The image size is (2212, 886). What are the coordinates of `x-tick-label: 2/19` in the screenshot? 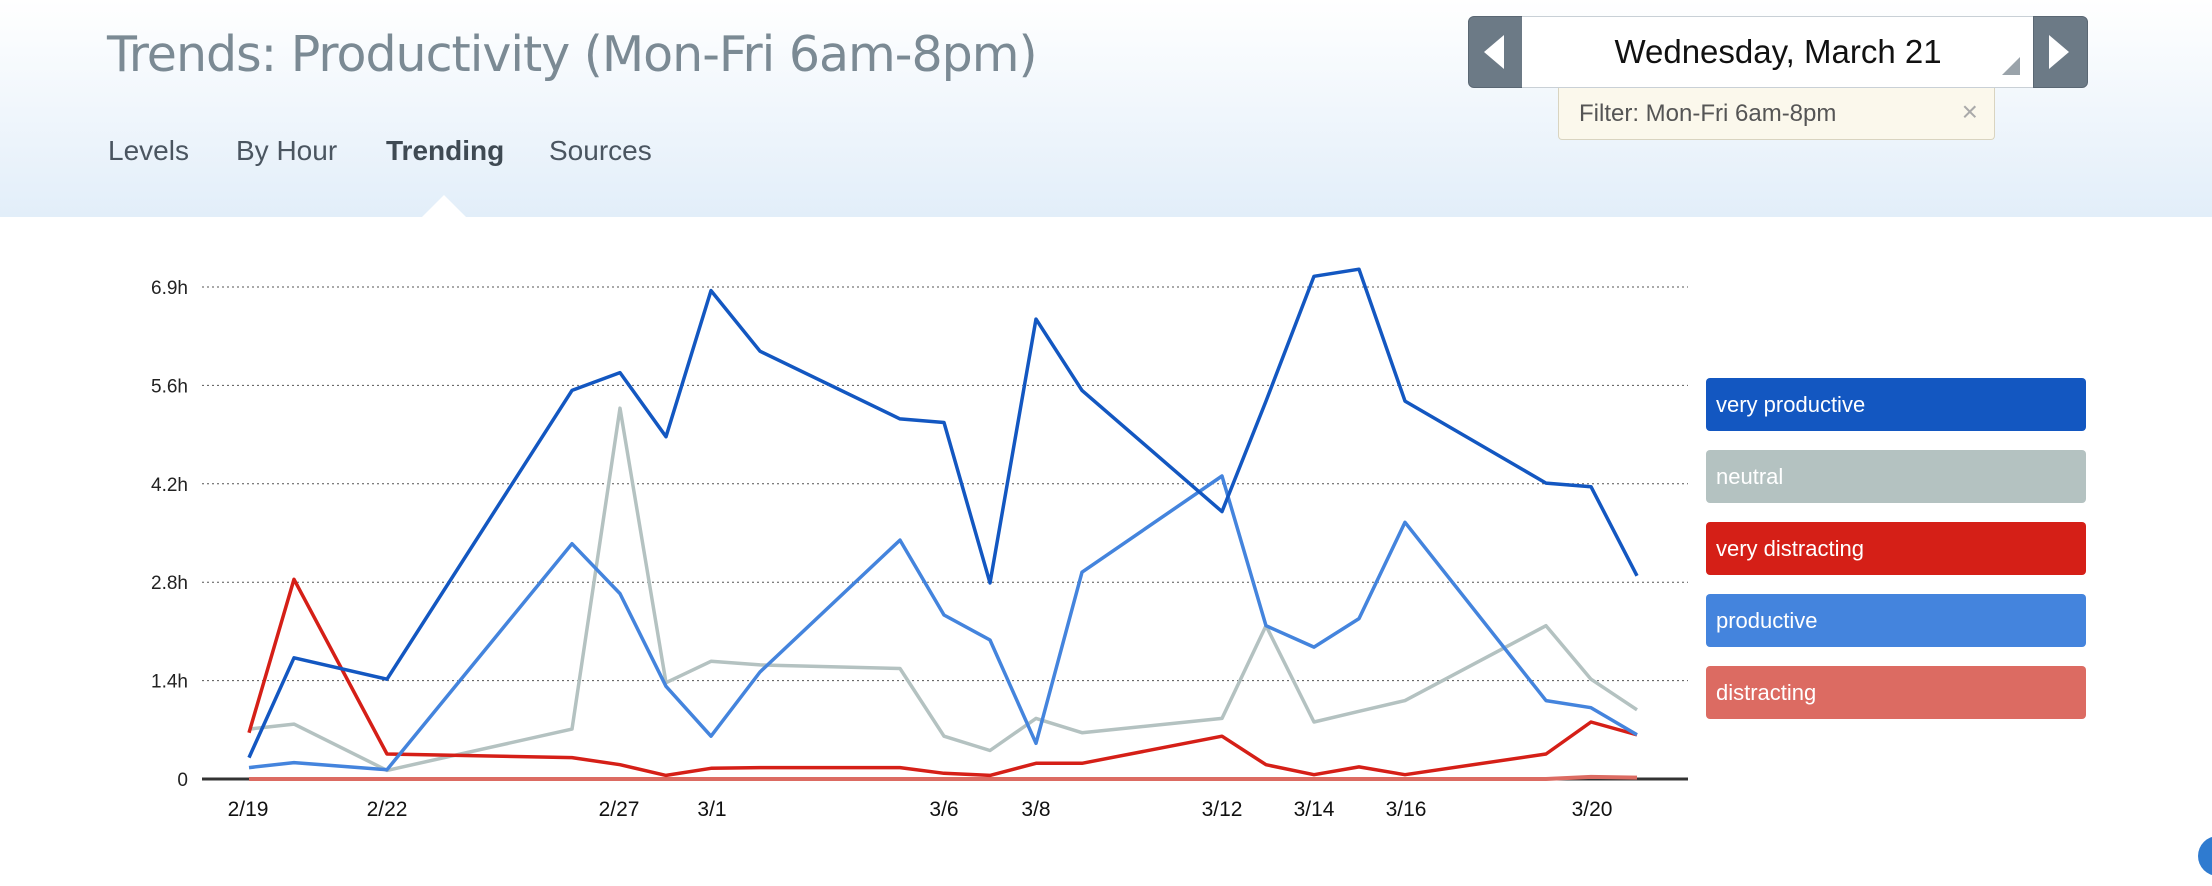 It's located at (248, 809).